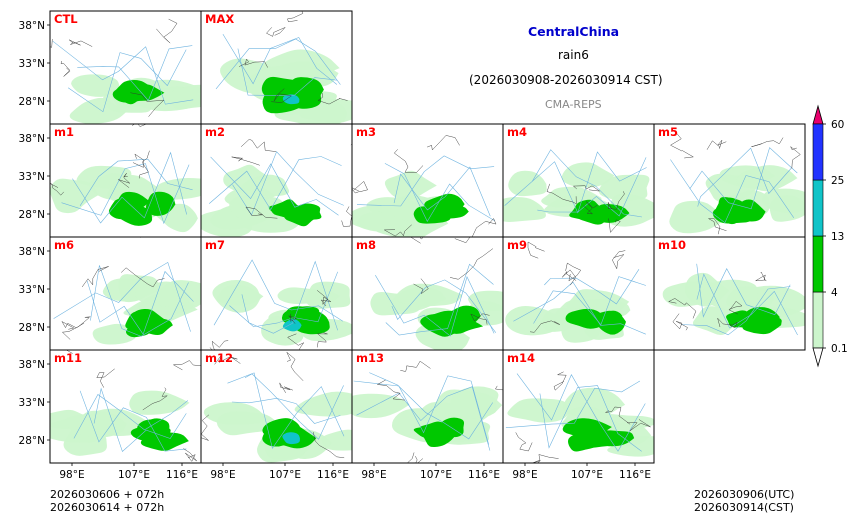 The width and height of the screenshot is (860, 525). What do you see at coordinates (215, 245) in the screenshot?
I see `panel-label-m7: m7` at bounding box center [215, 245].